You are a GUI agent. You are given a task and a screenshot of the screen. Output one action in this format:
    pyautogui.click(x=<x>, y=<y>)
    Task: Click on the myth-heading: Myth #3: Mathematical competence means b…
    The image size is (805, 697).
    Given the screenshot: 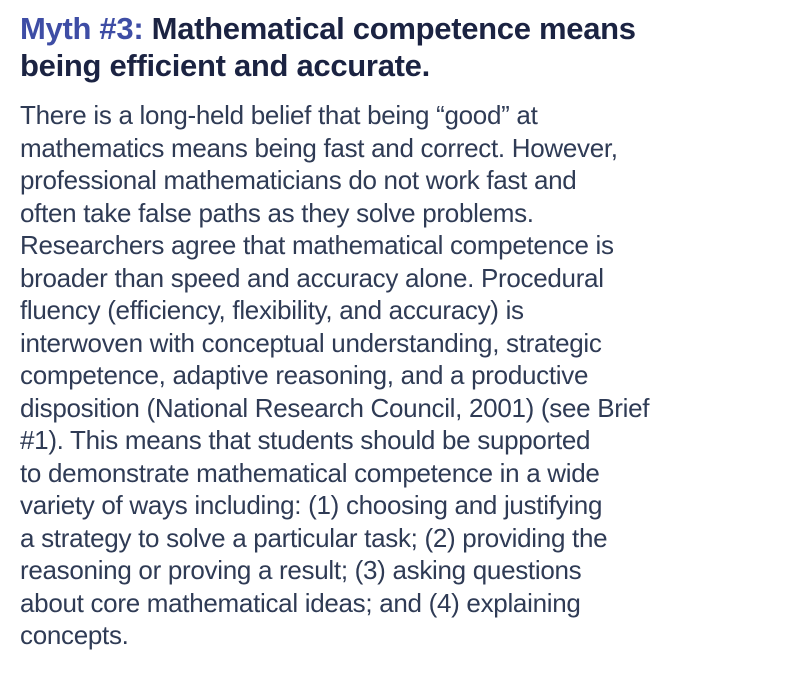 What is the action you would take?
    pyautogui.click(x=402, y=47)
    